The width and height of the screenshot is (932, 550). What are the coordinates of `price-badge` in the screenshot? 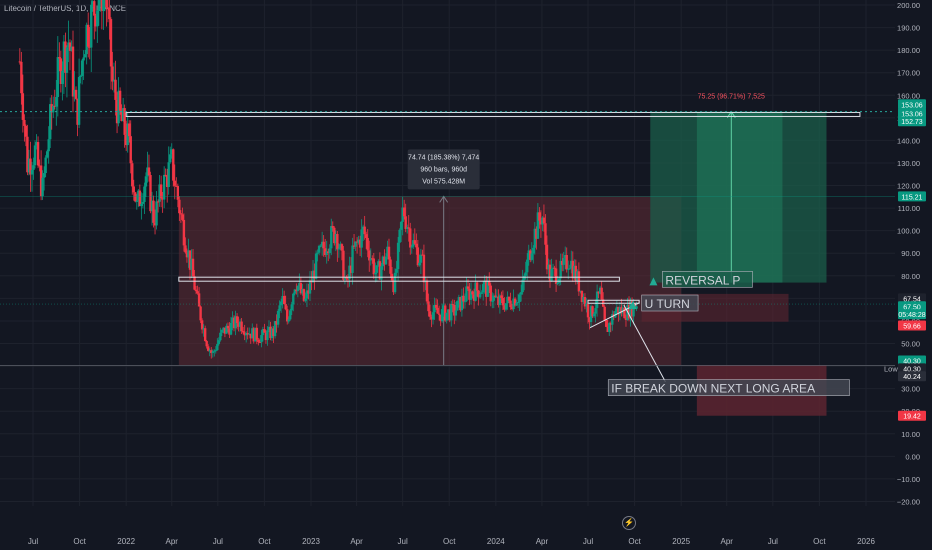 It's located at (912, 360).